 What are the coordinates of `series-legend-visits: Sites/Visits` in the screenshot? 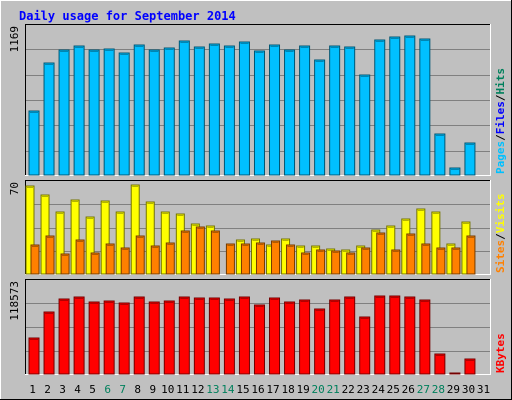 It's located at (500, 234).